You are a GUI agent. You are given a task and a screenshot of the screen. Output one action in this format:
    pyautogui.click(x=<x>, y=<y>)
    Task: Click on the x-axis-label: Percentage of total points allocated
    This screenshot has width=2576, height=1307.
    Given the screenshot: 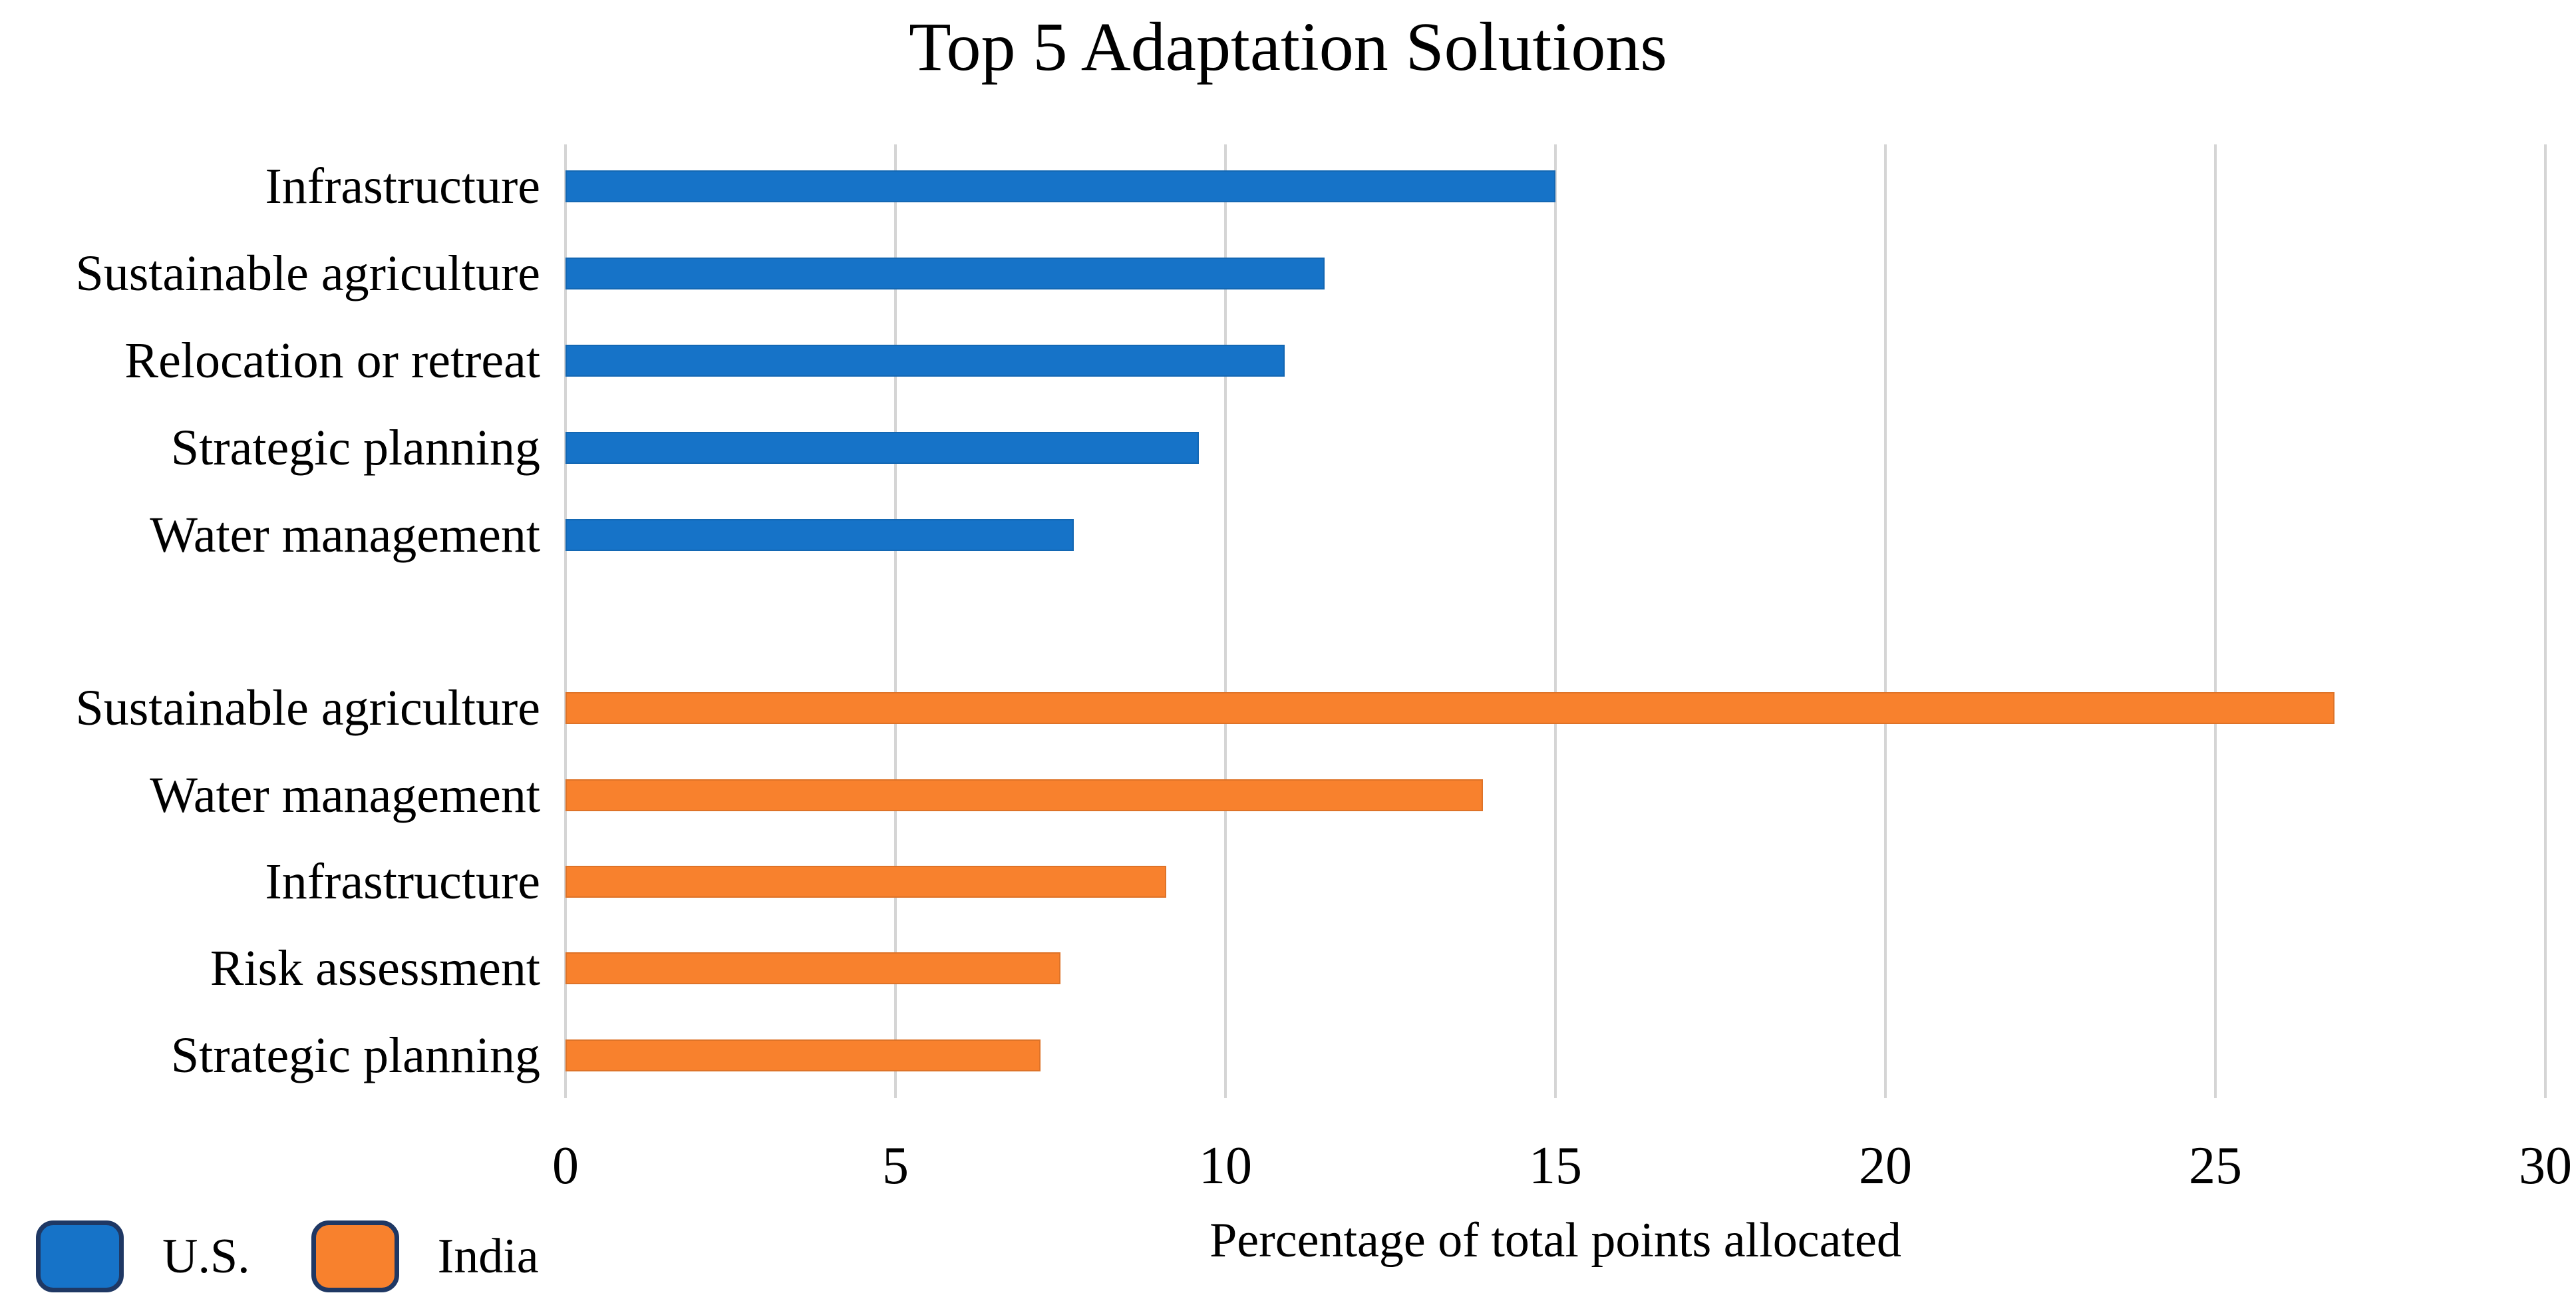 What is the action you would take?
    pyautogui.click(x=1555, y=1240)
    